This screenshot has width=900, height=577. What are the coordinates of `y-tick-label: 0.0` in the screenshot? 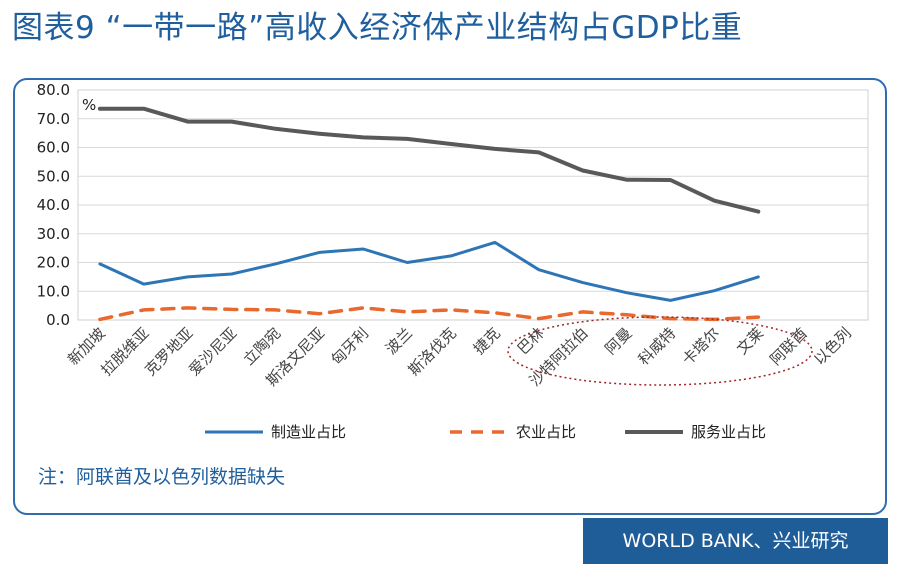 It's located at (58, 320).